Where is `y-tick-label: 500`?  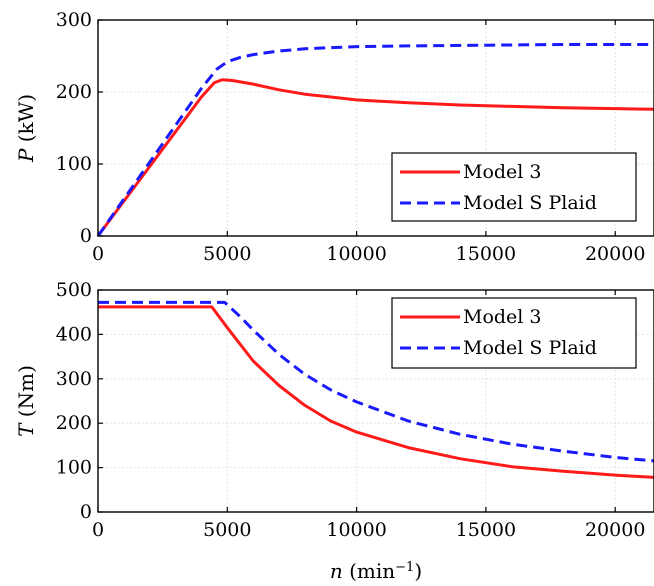
y-tick-label: 500 is located at coordinates (74, 290).